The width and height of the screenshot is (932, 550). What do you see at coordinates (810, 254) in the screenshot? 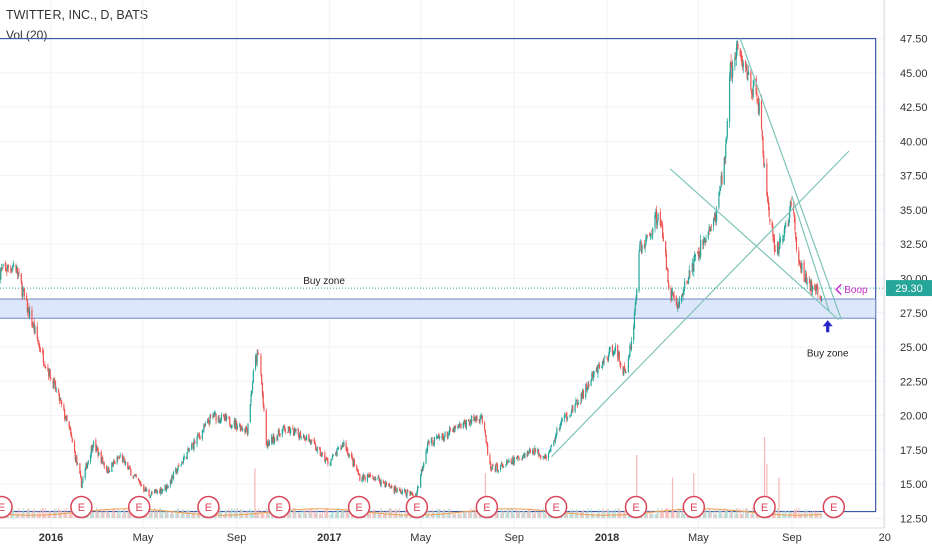
I see `trendline` at bounding box center [810, 254].